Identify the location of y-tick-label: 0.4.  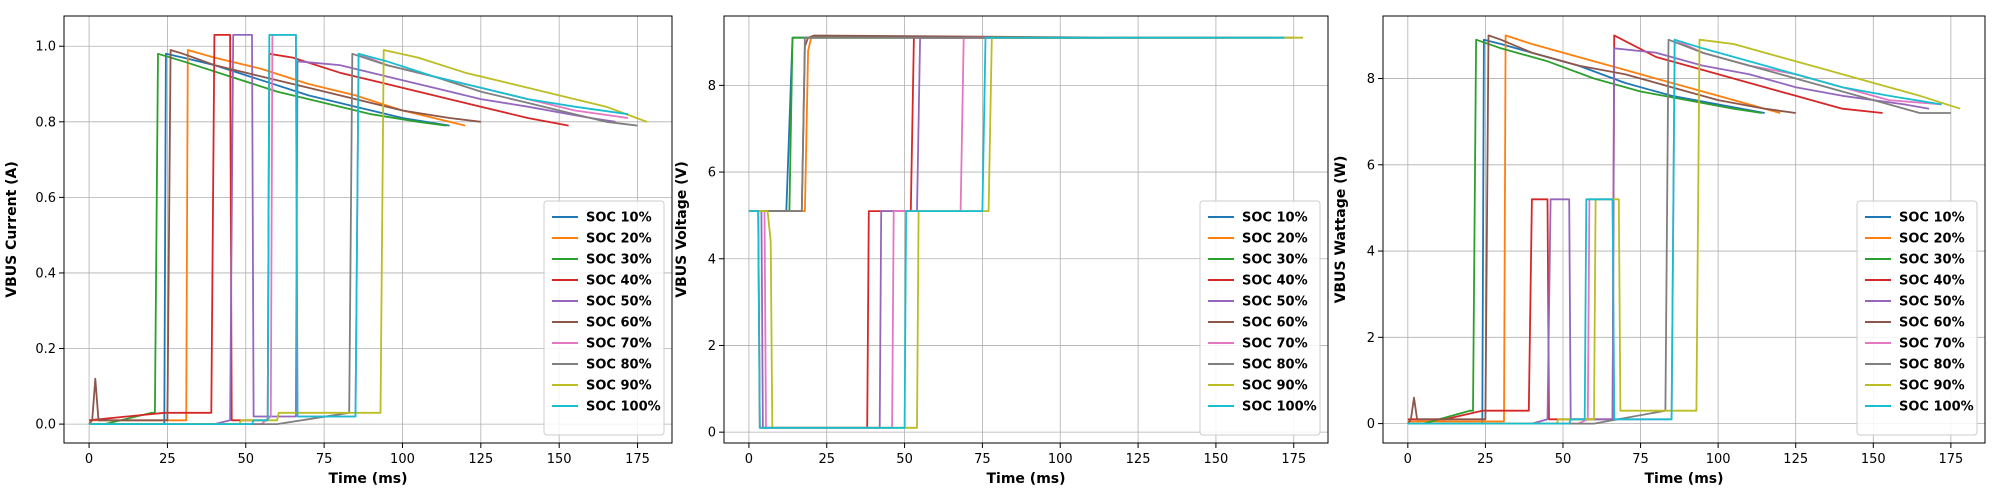
(45, 273).